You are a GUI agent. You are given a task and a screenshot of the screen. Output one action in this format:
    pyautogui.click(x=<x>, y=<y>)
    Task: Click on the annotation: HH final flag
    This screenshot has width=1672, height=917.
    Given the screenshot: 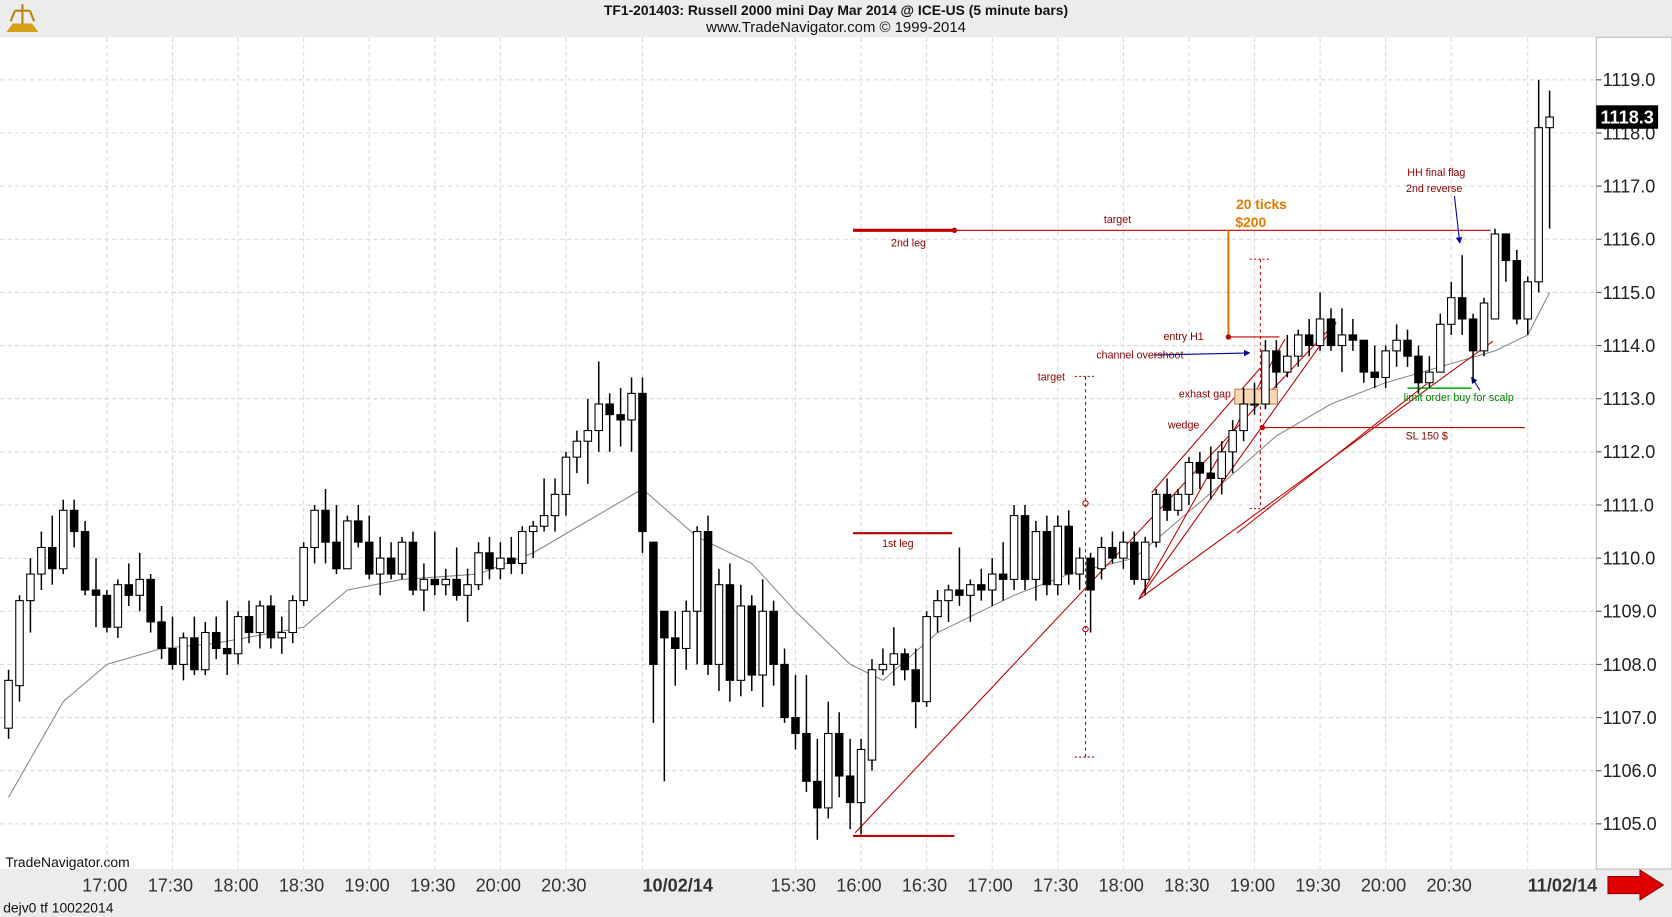 What is the action you would take?
    pyautogui.click(x=1436, y=173)
    